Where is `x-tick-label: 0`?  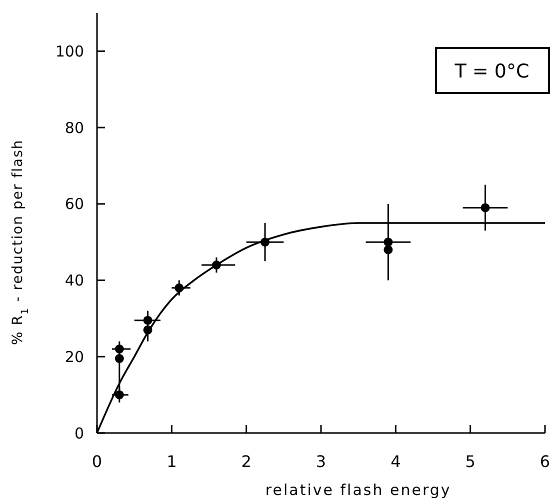 x-tick-label: 0 is located at coordinates (97, 461).